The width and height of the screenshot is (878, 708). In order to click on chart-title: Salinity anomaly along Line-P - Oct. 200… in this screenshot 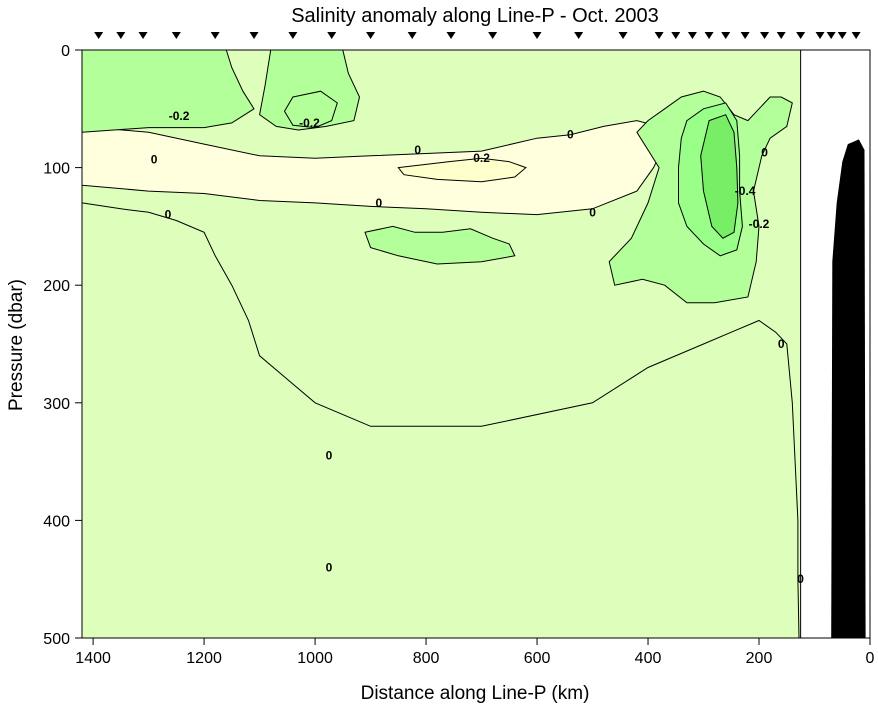, I will do `click(475, 16)`.